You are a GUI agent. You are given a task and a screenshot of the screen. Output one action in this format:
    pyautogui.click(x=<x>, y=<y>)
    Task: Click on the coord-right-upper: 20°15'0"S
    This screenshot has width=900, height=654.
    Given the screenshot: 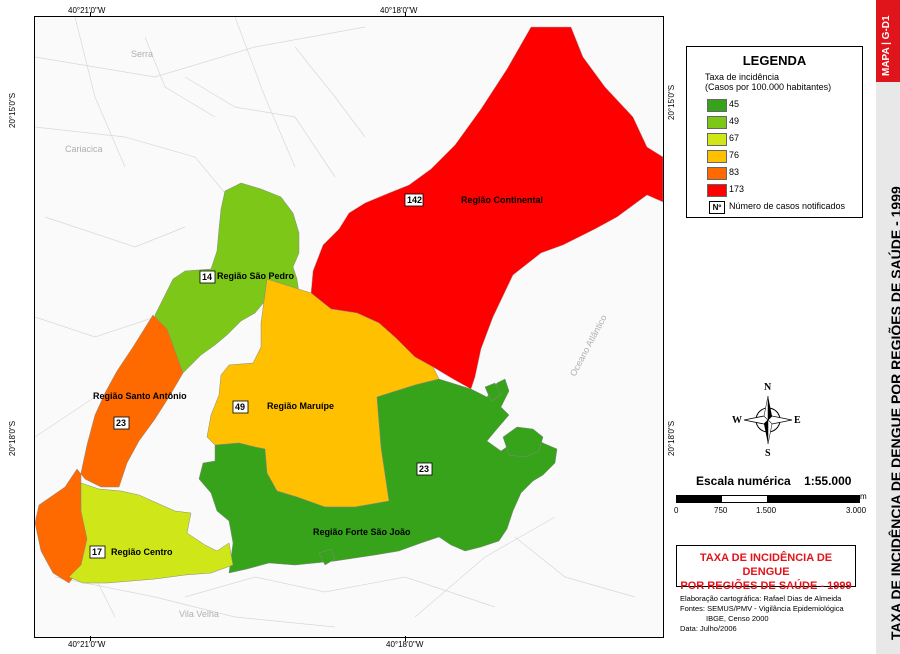 What is the action you would take?
    pyautogui.click(x=671, y=102)
    